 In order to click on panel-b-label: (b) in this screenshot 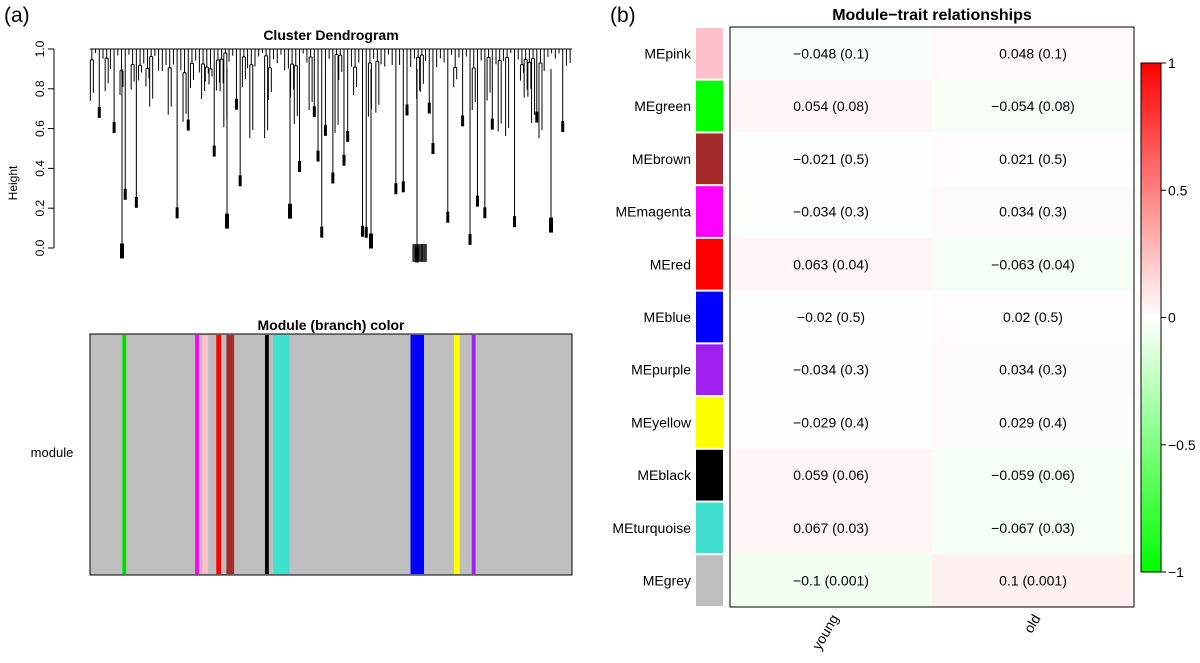, I will do `click(623, 15)`.